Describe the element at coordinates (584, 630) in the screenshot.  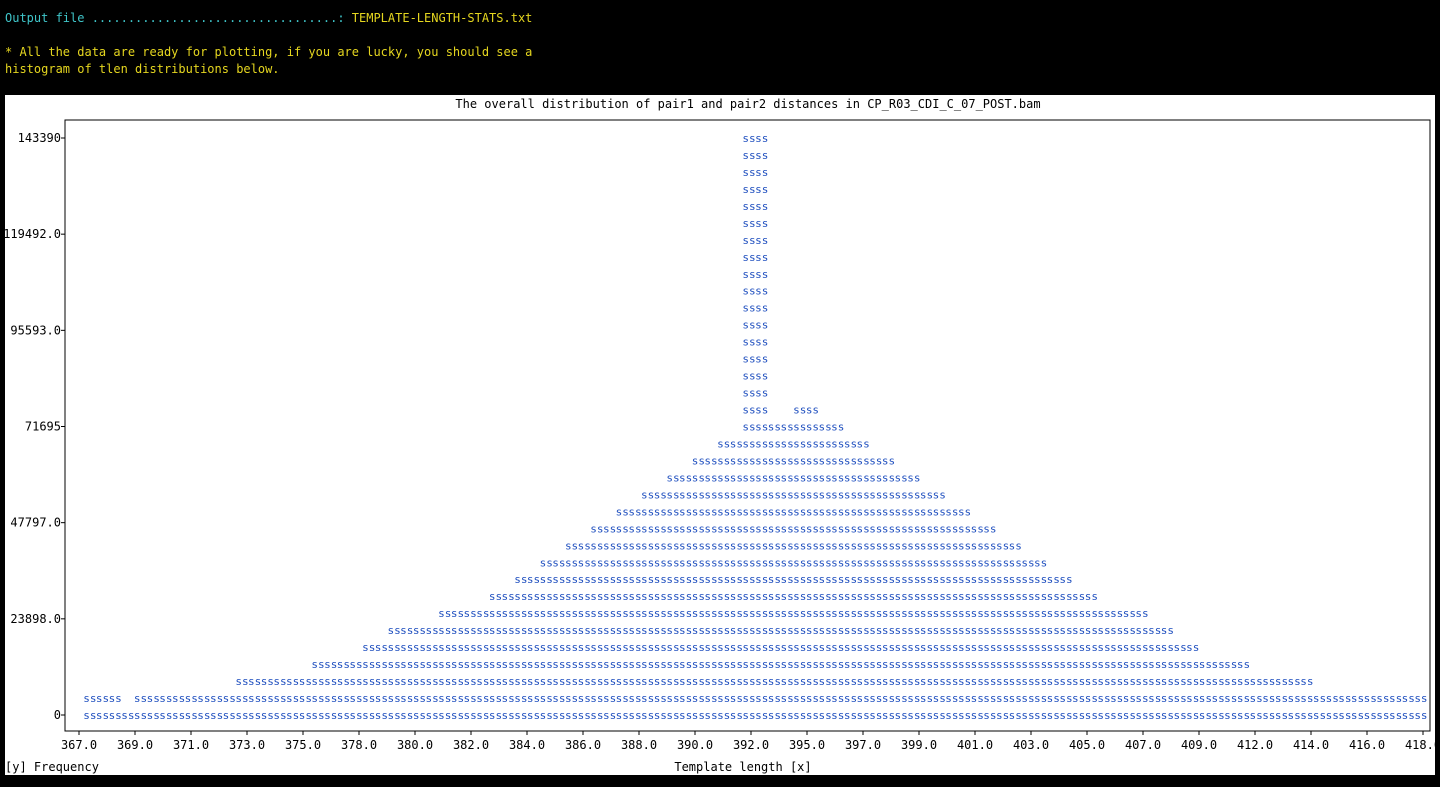
I see `histogram-bar: ss ss ss ss ss ss ss ss ss ss ss` at that location.